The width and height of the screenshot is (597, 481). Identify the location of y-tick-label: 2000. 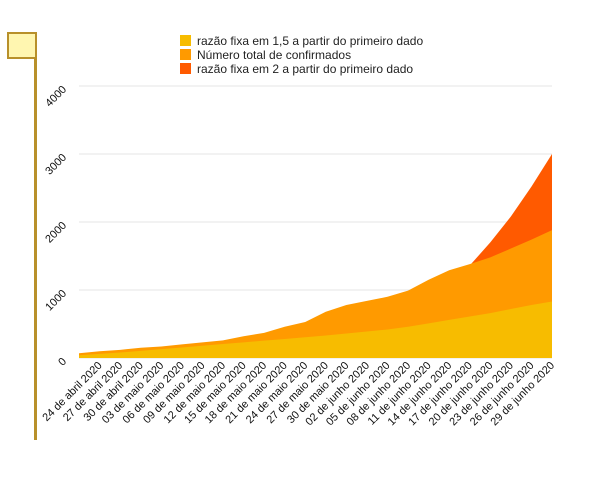
(56, 233).